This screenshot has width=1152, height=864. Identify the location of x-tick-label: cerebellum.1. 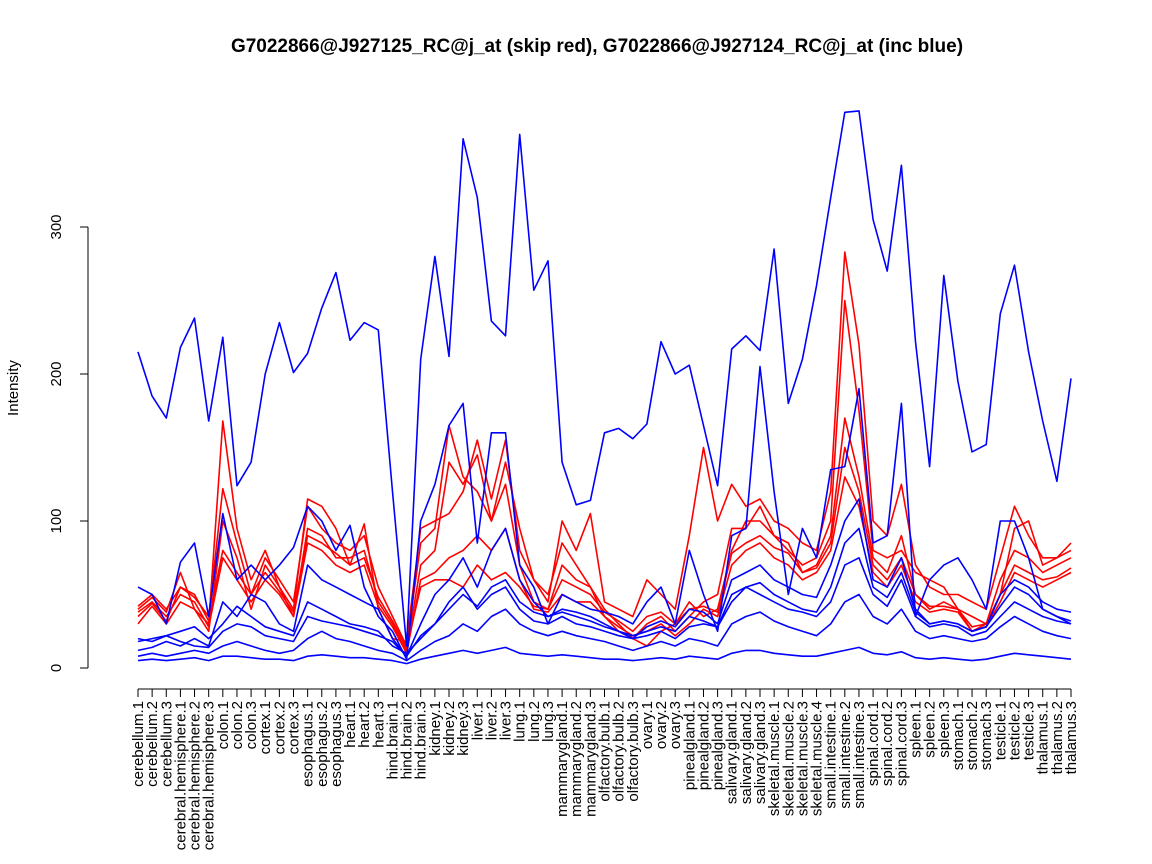
(138, 744).